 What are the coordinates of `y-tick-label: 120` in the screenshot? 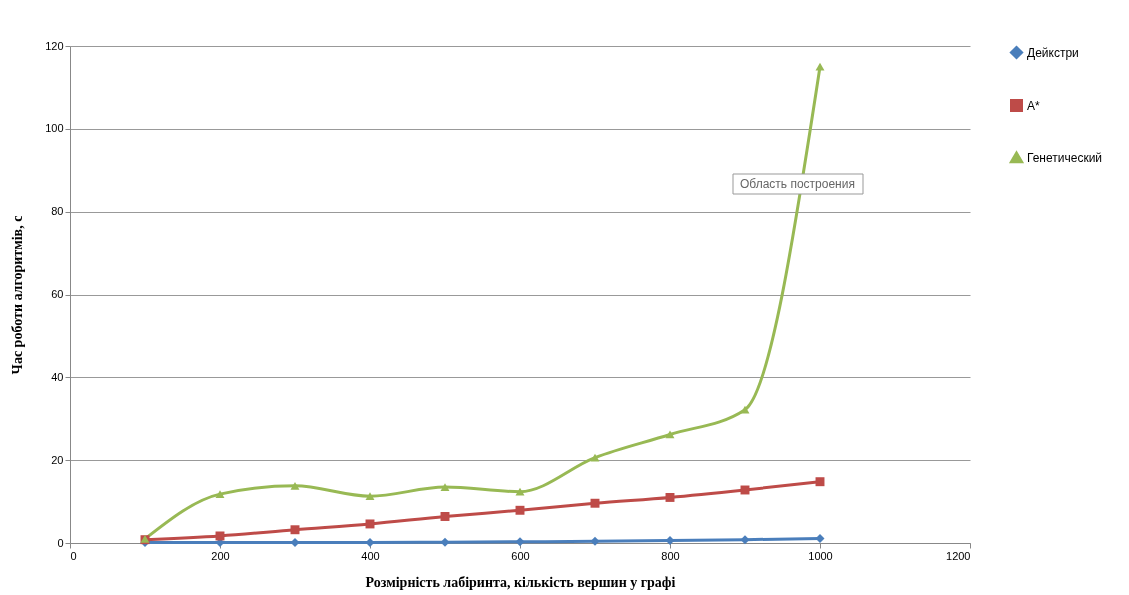 It's located at (54, 45).